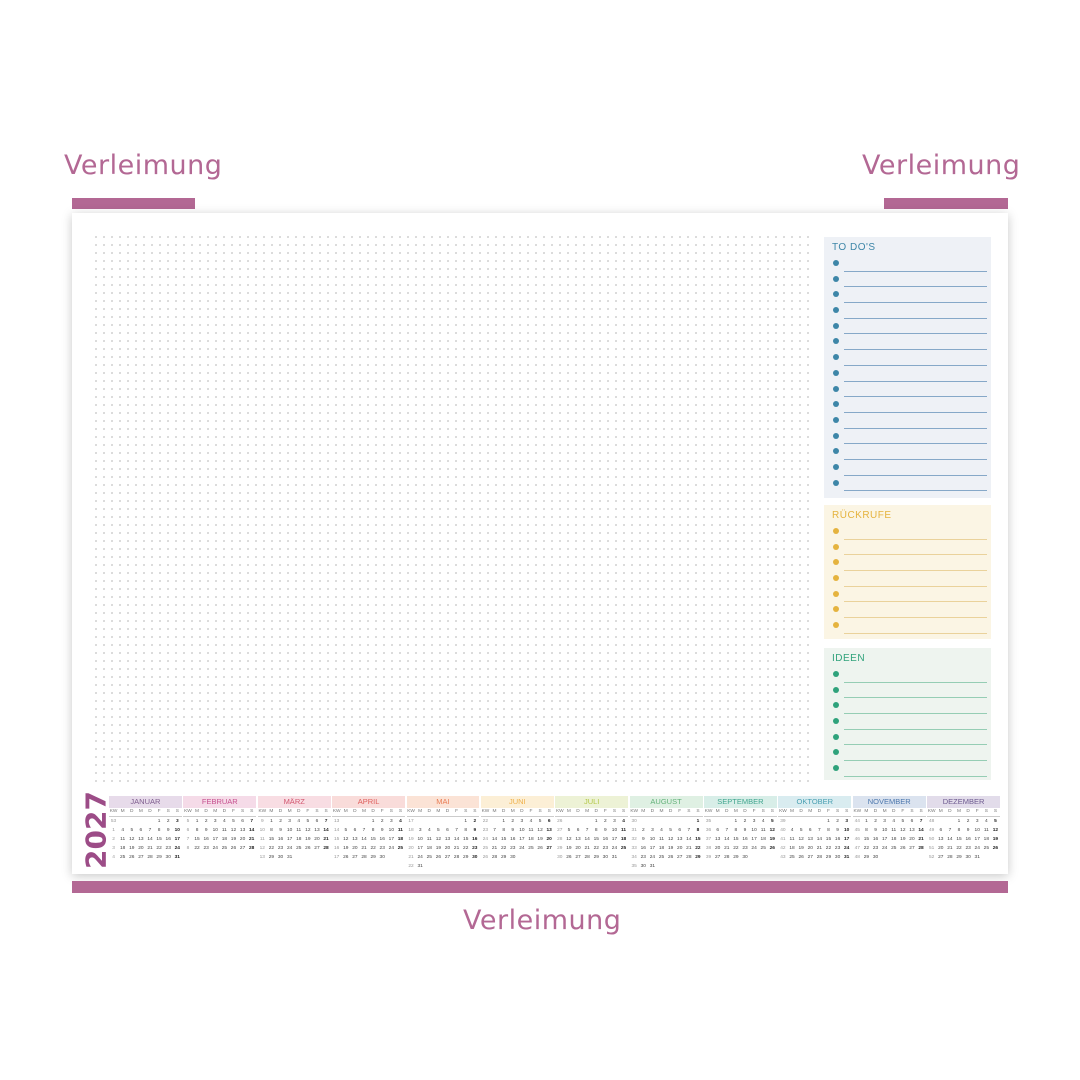 The width and height of the screenshot is (1080, 1080). I want to click on day-cell: 25, so click(894, 848).